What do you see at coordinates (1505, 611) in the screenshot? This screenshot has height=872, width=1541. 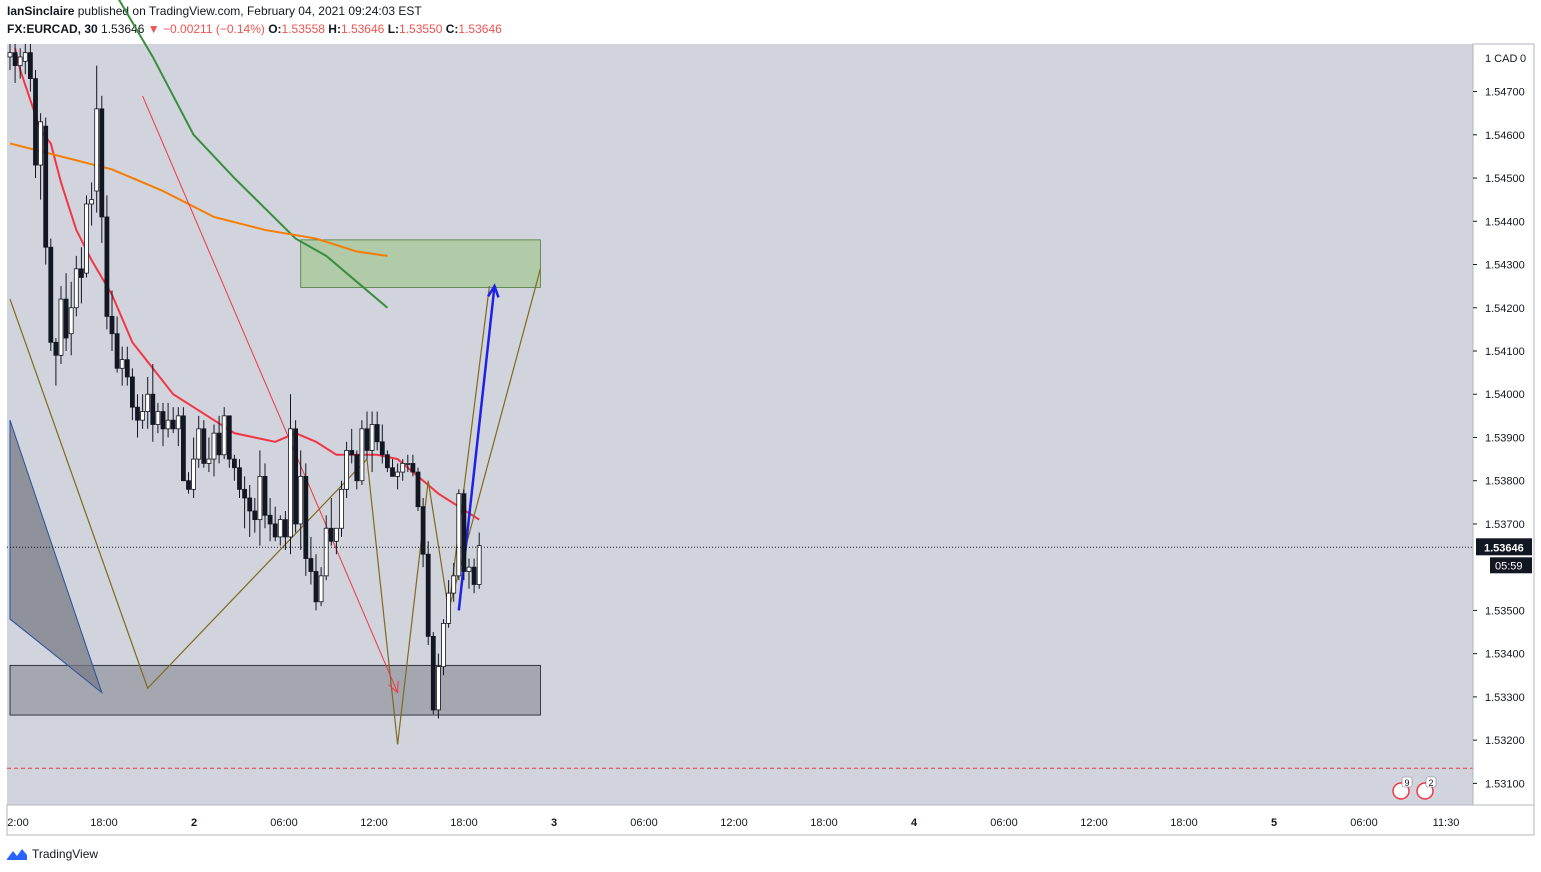 I see `y-axis-tick-label: 1.53500` at bounding box center [1505, 611].